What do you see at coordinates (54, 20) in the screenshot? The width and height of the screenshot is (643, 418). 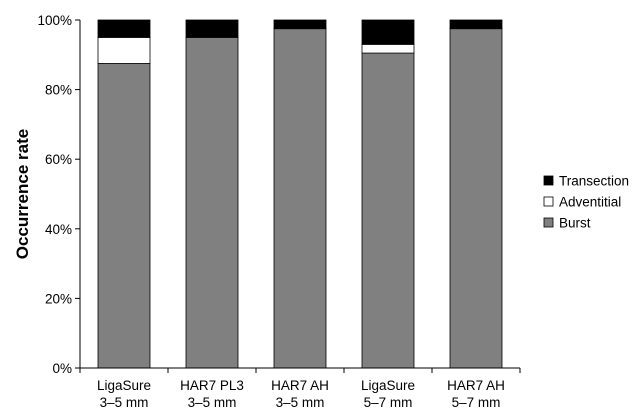 I see `y-tick-label: 100%` at bounding box center [54, 20].